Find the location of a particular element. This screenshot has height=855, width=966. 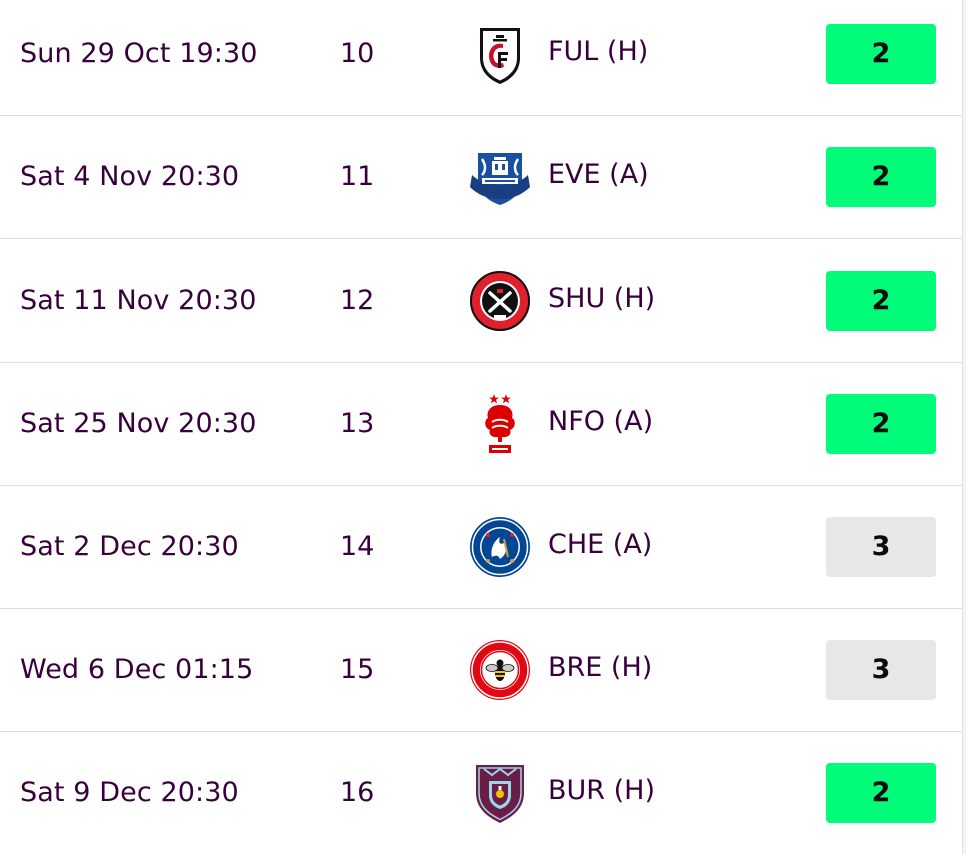

kickoff-time: Sat 25 Nov 20:30 is located at coordinates (138, 423).